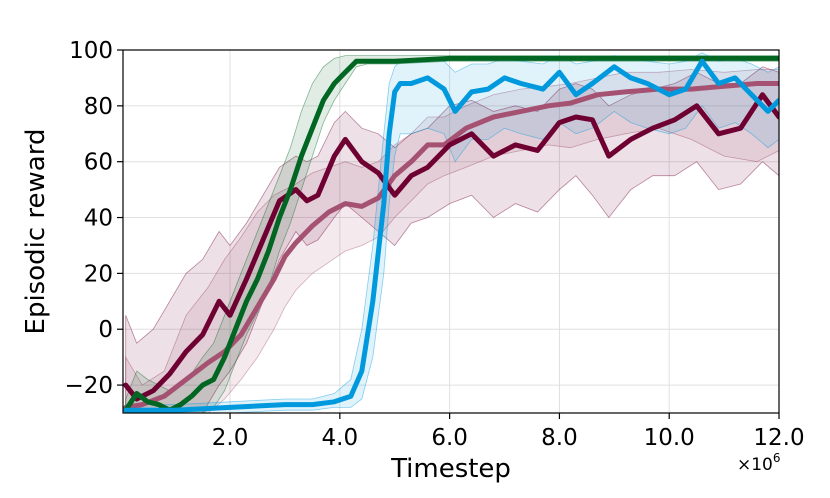  What do you see at coordinates (98, 107) in the screenshot?
I see `y-tick-label: 80` at bounding box center [98, 107].